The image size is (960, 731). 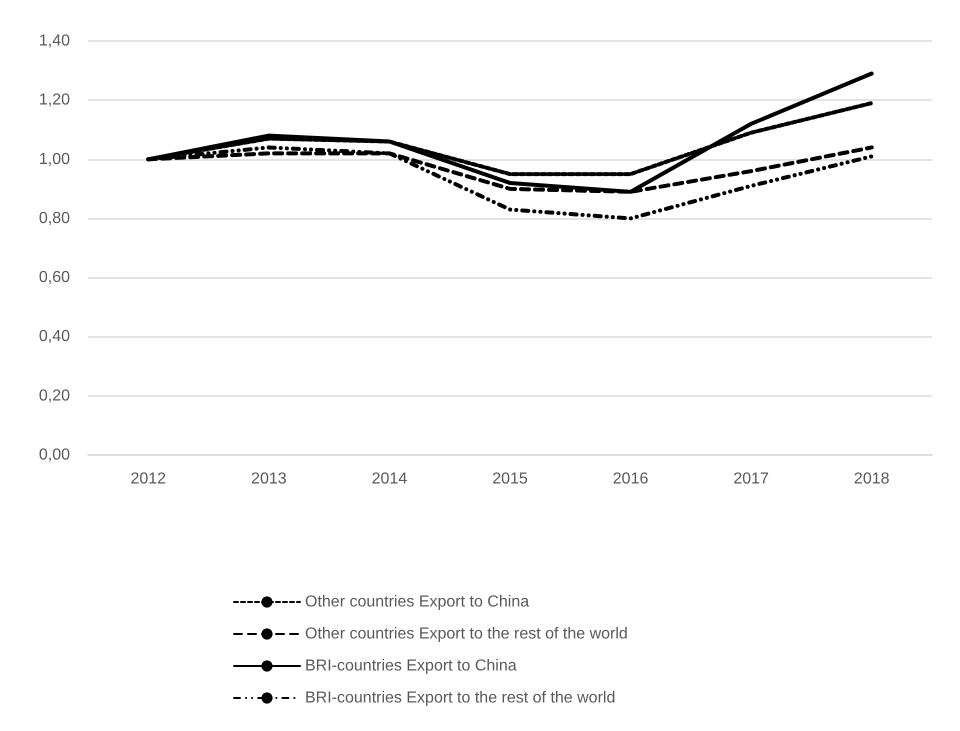 I want to click on legend-label: Other countries Export to the rest of the world, so click(x=466, y=634).